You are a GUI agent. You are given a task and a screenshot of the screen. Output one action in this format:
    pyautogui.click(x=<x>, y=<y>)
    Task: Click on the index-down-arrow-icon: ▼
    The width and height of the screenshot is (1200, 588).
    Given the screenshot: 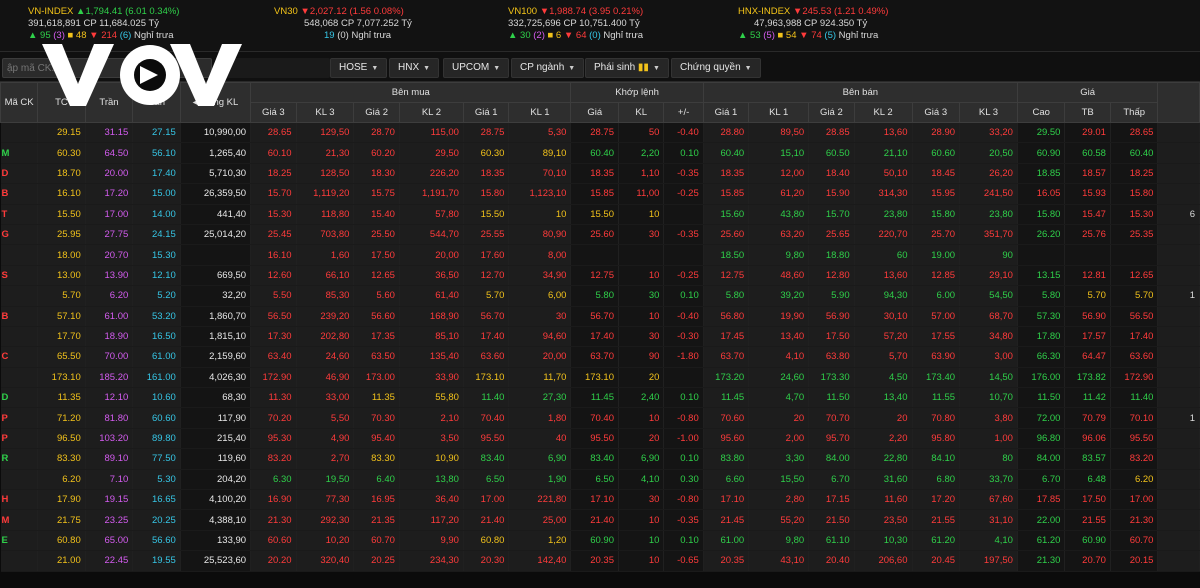 What is the action you would take?
    pyautogui.click(x=544, y=11)
    